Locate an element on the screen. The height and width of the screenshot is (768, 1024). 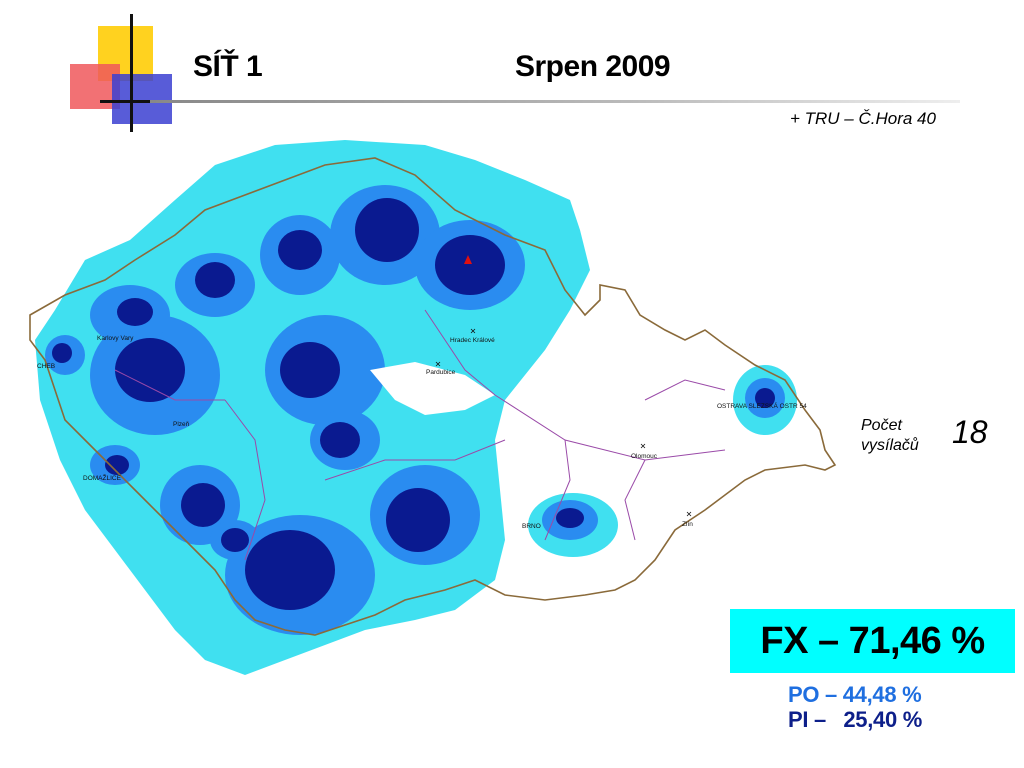
fx-coverage-value: FX – 71,46 % is located at coordinates (872, 640).